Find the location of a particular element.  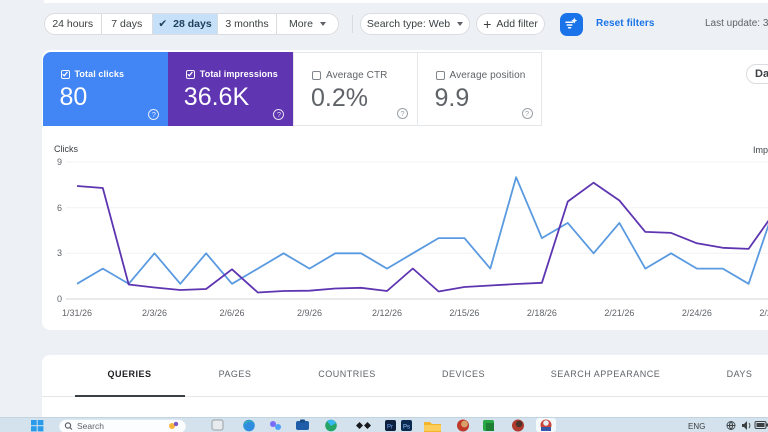

svg-text: ENG is located at coordinates (696, 426).